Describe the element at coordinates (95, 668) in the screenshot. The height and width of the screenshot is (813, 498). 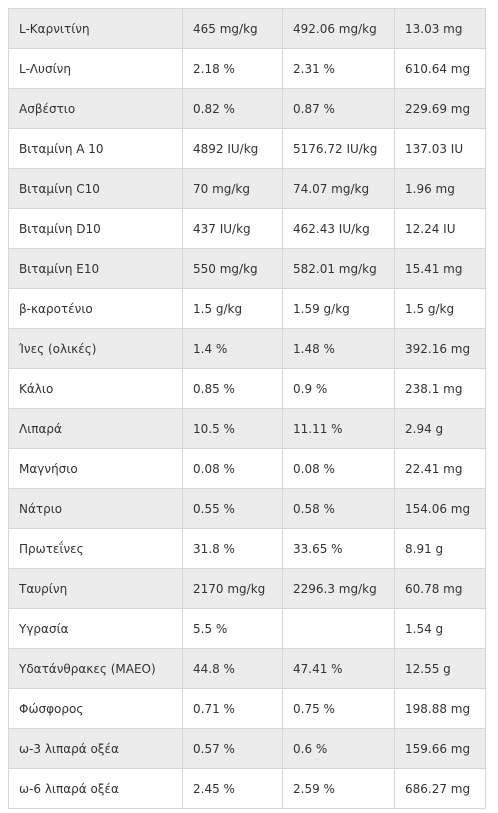
I see `nutrient-name-cell: Υδατάνθρακες (ΜΑΕΟ)` at that location.